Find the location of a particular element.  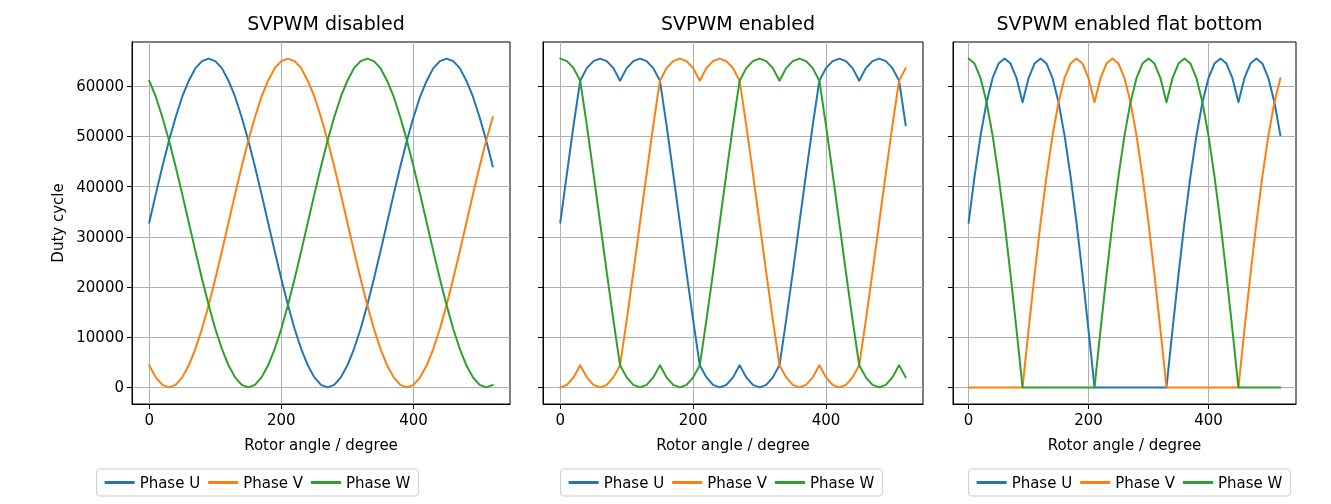

y-tick-label: 10000 is located at coordinates (100, 337).